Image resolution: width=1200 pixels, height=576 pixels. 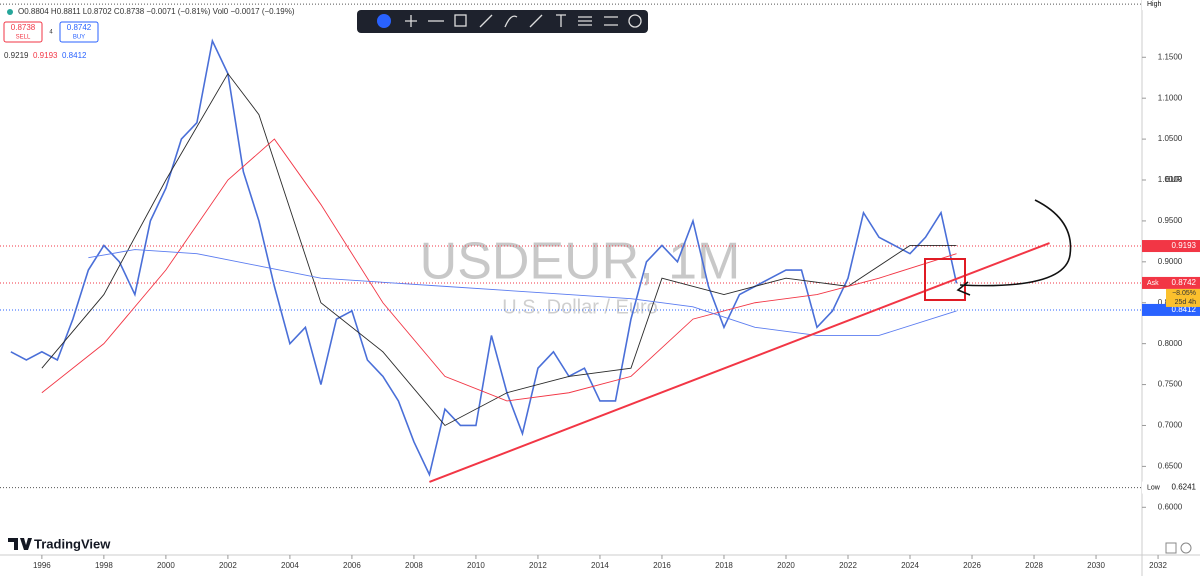 I want to click on toolbar-bg, so click(x=502, y=21).